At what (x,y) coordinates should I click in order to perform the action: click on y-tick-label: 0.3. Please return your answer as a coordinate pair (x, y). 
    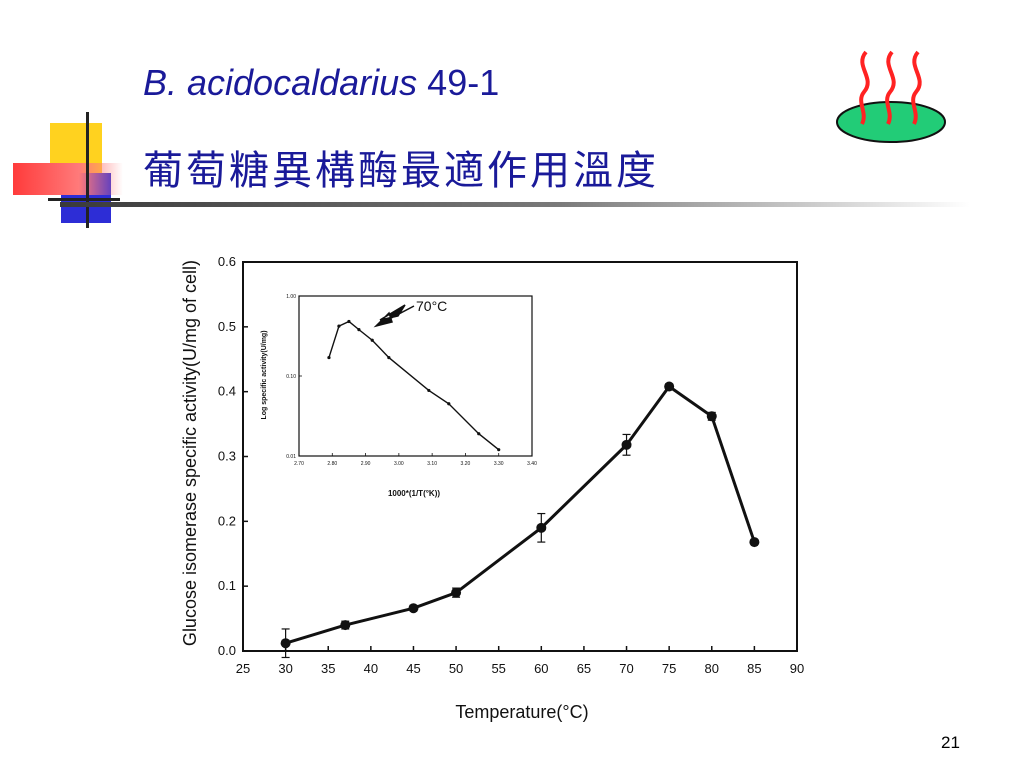
    Looking at the image, I should click on (227, 456).